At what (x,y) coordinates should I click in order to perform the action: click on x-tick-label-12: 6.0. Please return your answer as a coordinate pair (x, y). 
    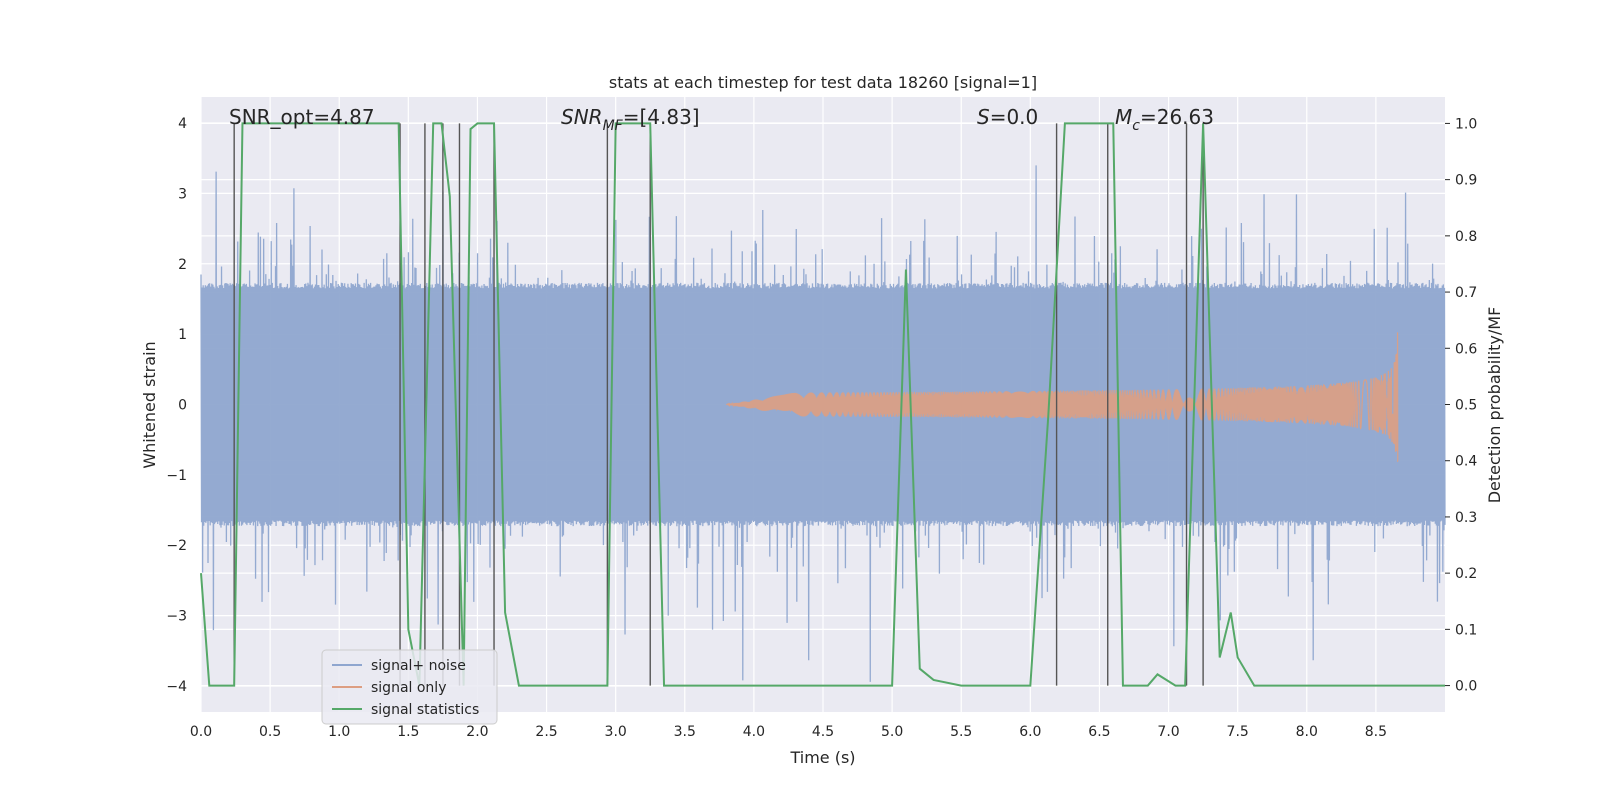
    Looking at the image, I should click on (1030, 732).